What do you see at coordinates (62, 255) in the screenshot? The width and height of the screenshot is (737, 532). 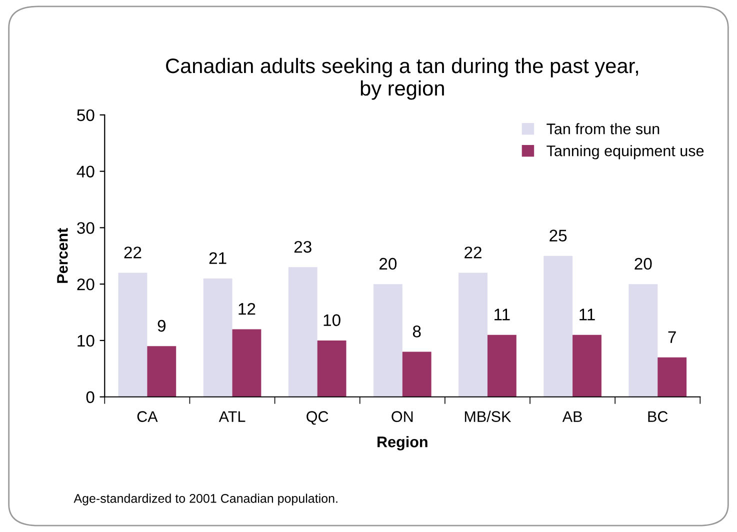 I see `y-axis-title: Percent` at bounding box center [62, 255].